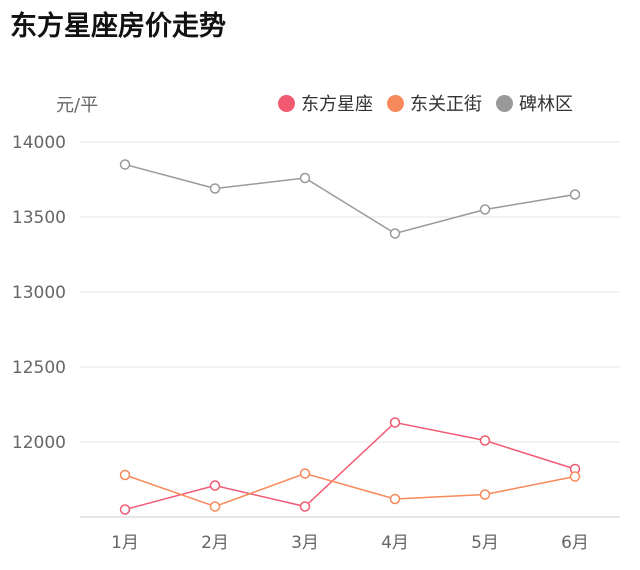 Image resolution: width=640 pixels, height=570 pixels. What do you see at coordinates (39, 443) in the screenshot?
I see `y-tick-label: 12000` at bounding box center [39, 443].